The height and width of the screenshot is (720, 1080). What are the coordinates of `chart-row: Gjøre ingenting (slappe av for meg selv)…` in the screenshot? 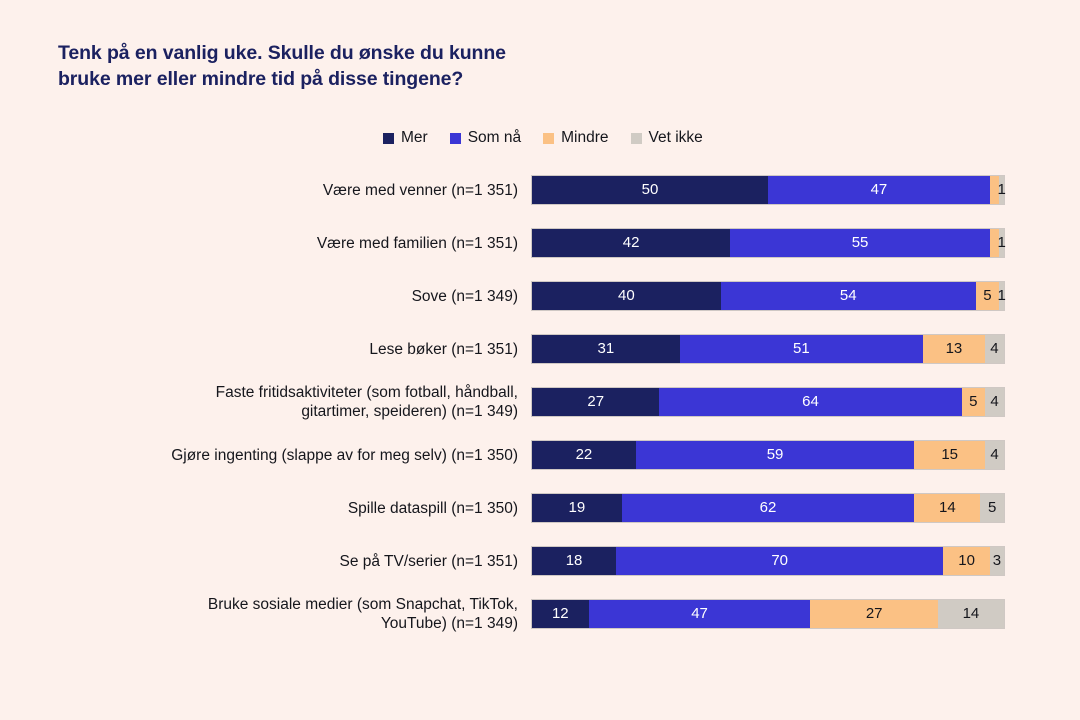 It's located at (540, 466).